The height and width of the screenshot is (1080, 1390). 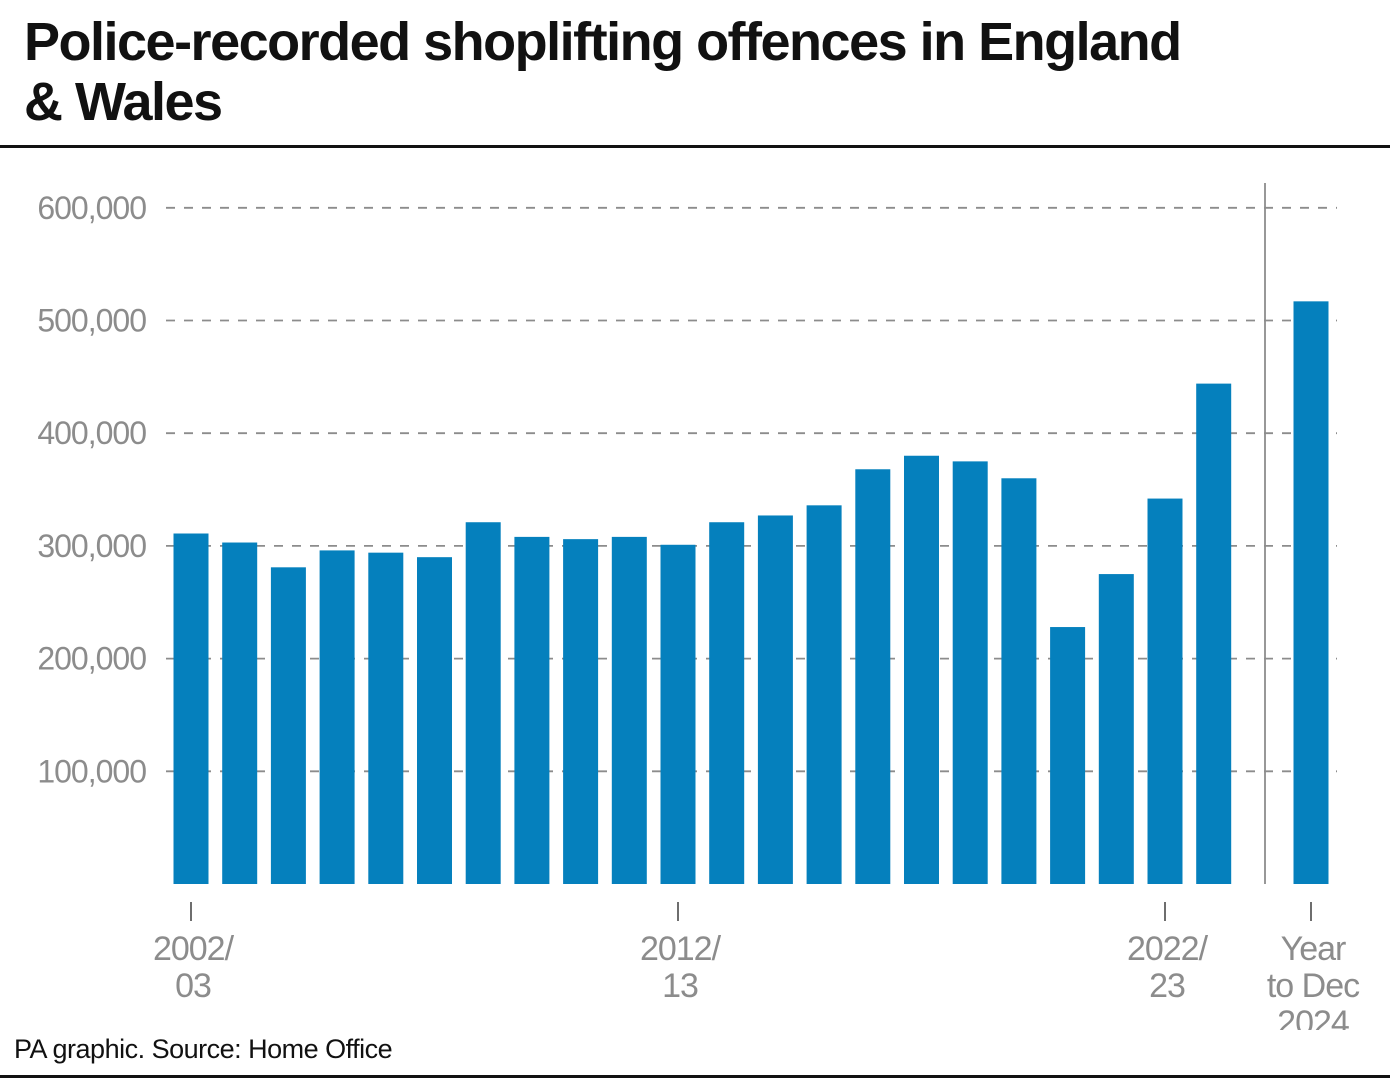 What do you see at coordinates (695, 1076) in the screenshot?
I see `bottom-divider` at bounding box center [695, 1076].